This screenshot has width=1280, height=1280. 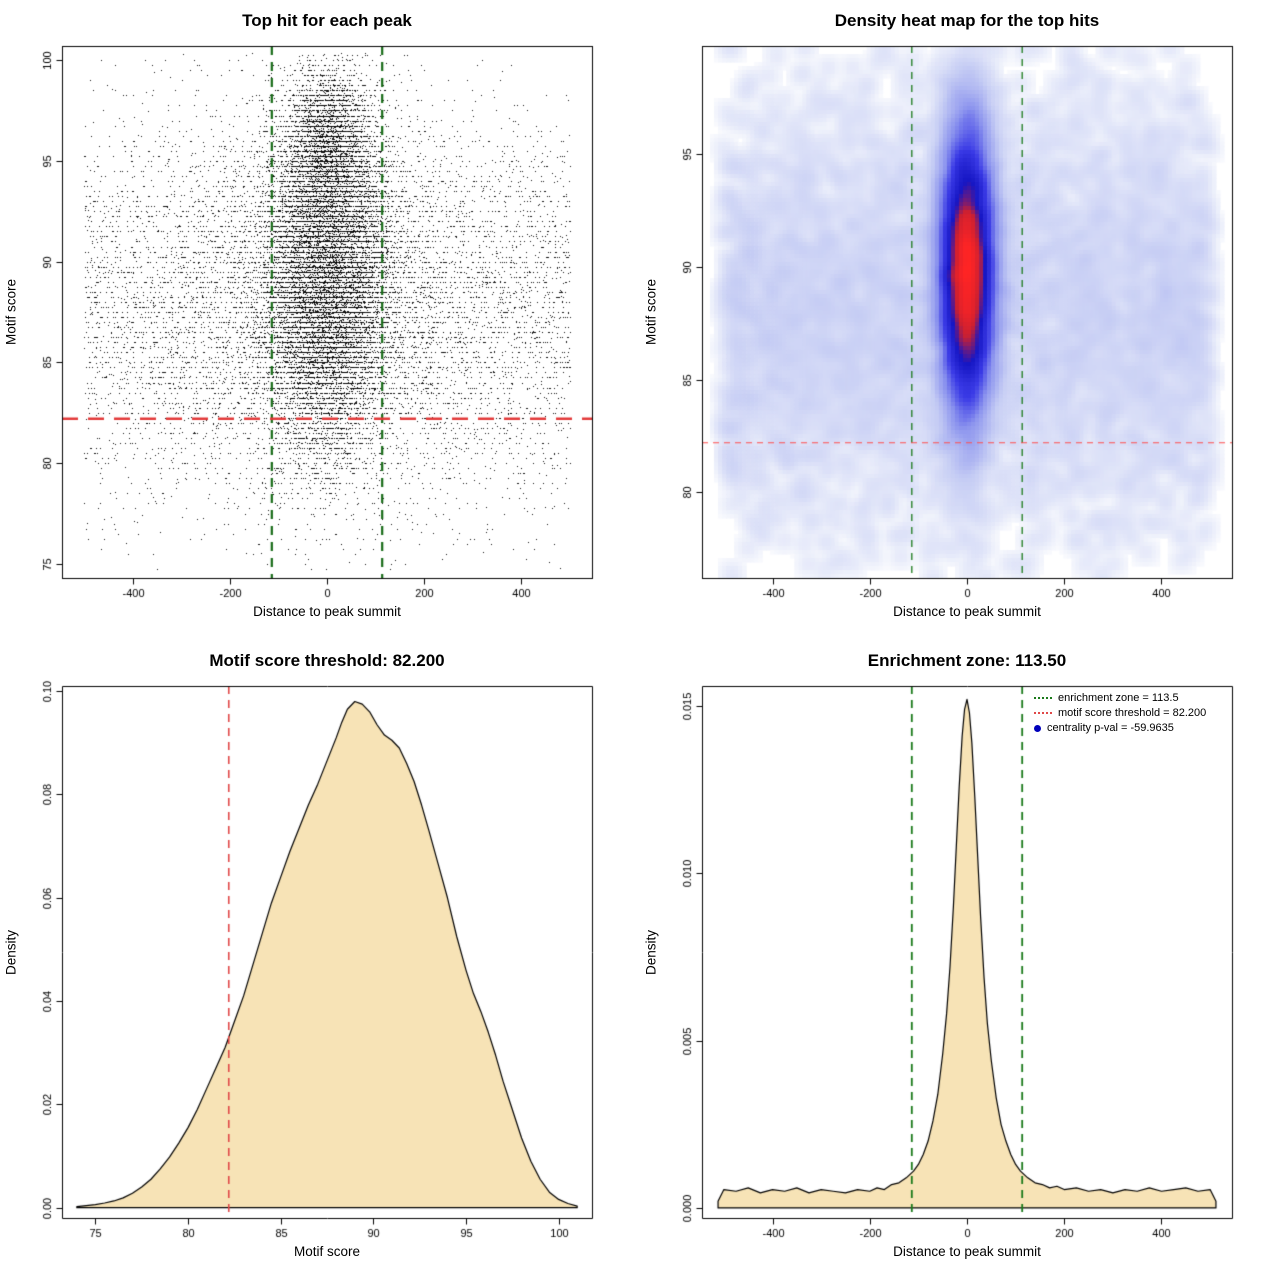 What do you see at coordinates (327, 660) in the screenshot?
I see `score-density-title: Motif score threshold: 82.200` at bounding box center [327, 660].